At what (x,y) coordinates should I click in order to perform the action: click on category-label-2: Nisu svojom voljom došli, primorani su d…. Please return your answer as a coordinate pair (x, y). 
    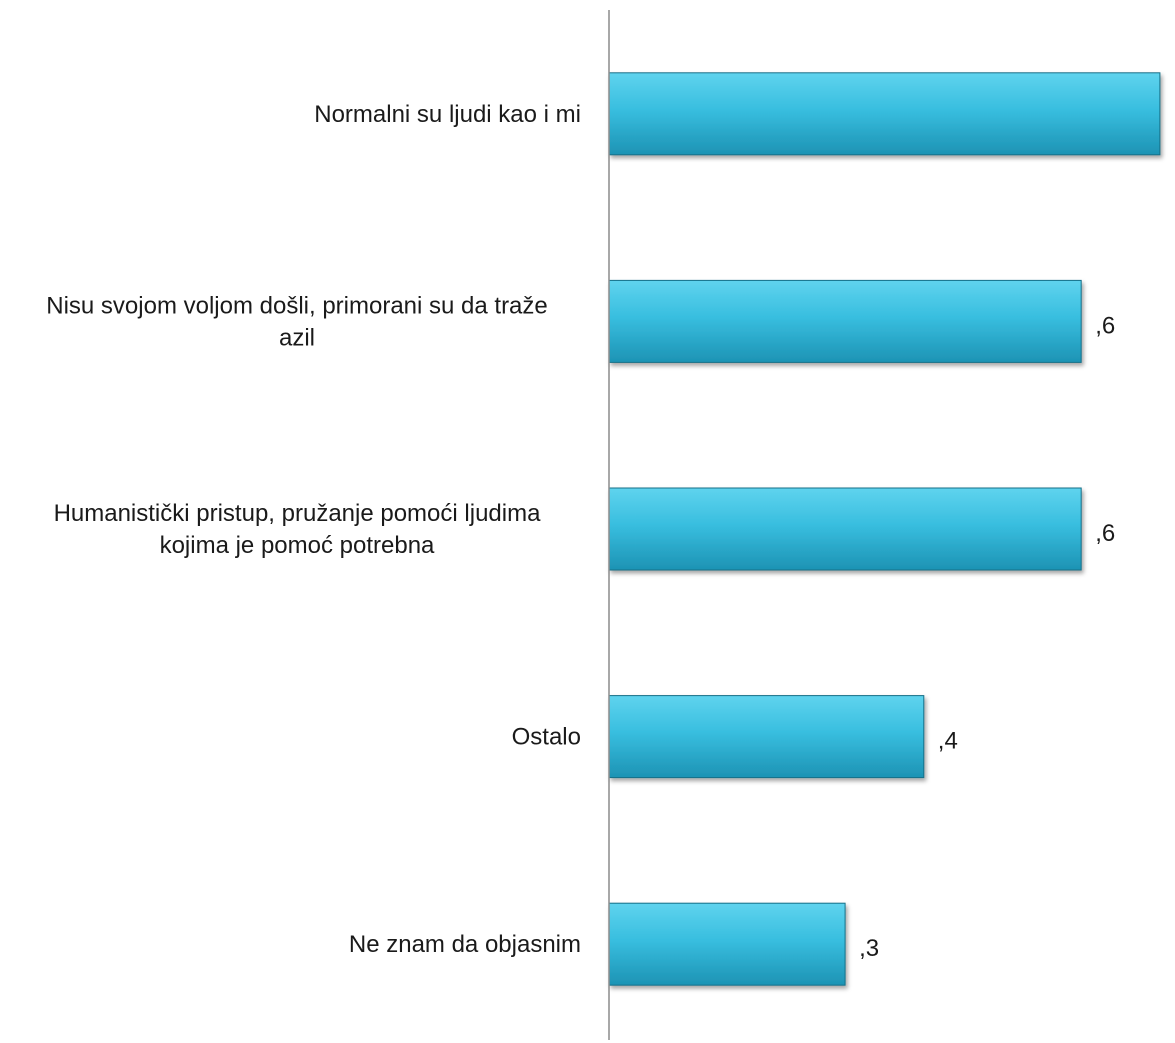
    Looking at the image, I should click on (297, 321).